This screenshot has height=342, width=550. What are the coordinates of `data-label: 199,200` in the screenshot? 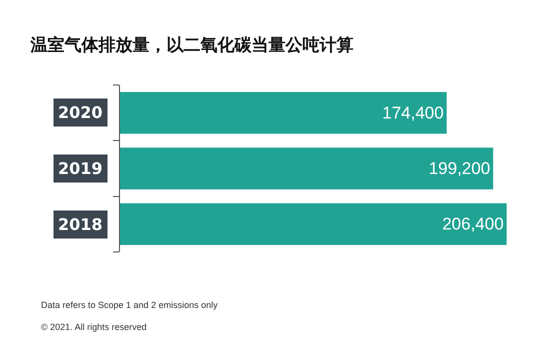 It's located at (459, 168).